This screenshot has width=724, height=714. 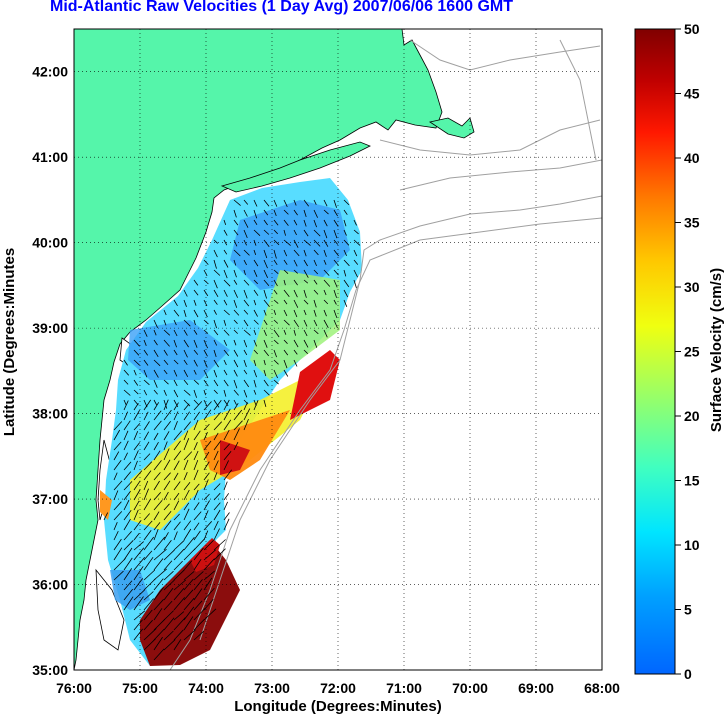 I want to click on cape-cod, so click(x=451, y=128).